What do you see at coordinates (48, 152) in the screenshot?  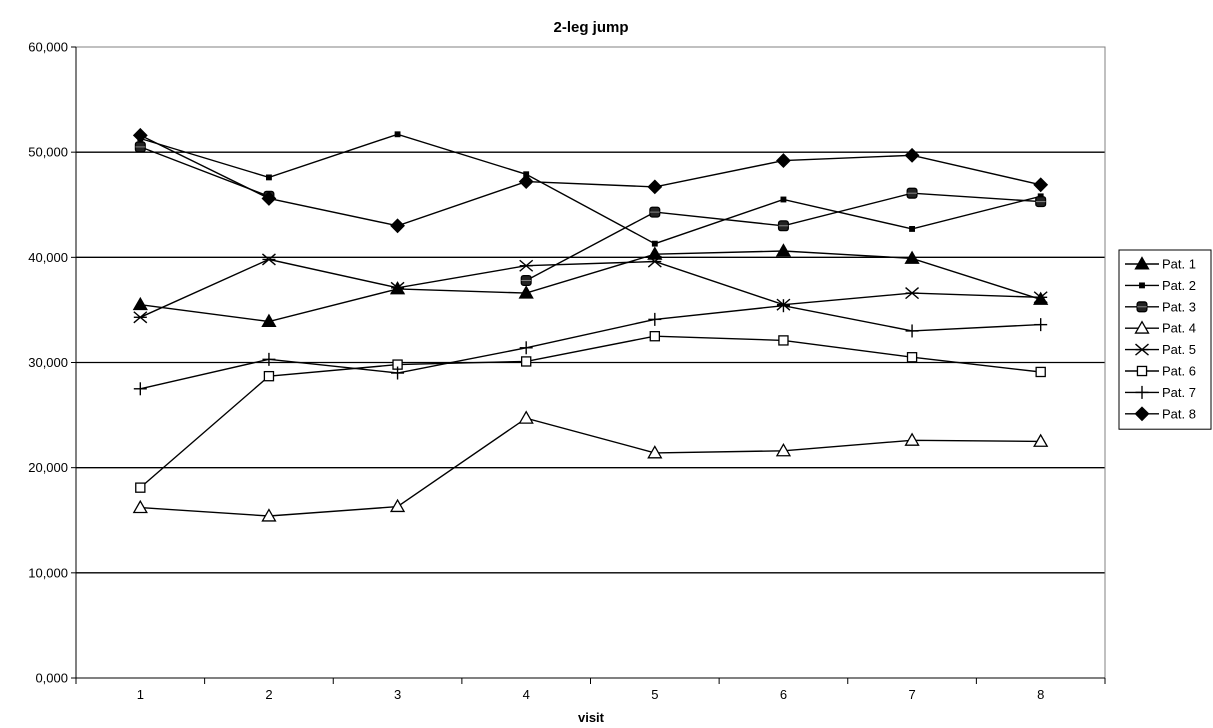 I see `y-tick-label: 50,000` at bounding box center [48, 152].